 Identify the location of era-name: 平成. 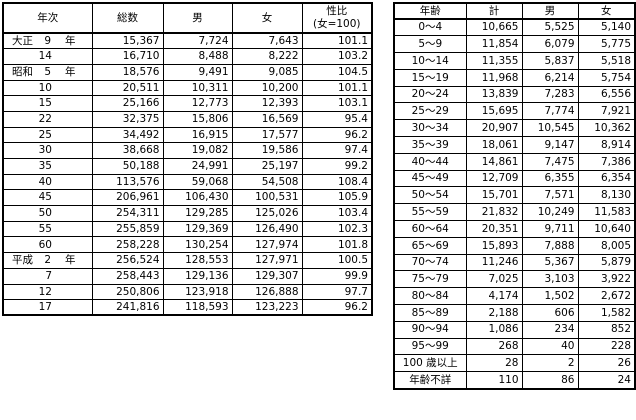
(22, 260).